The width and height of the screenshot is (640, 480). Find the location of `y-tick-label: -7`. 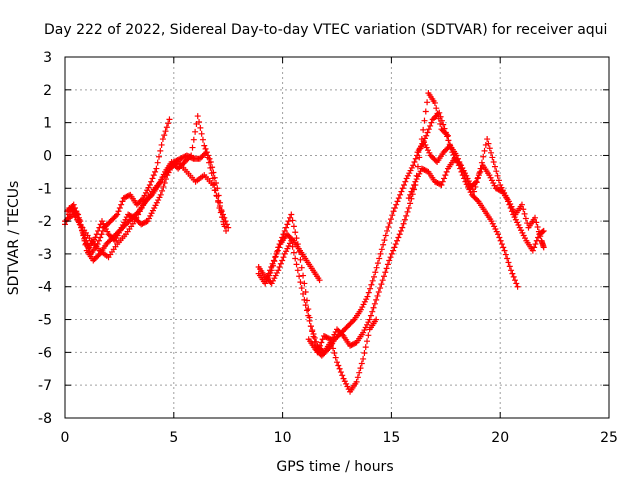

y-tick-label: -7 is located at coordinates (45, 386).